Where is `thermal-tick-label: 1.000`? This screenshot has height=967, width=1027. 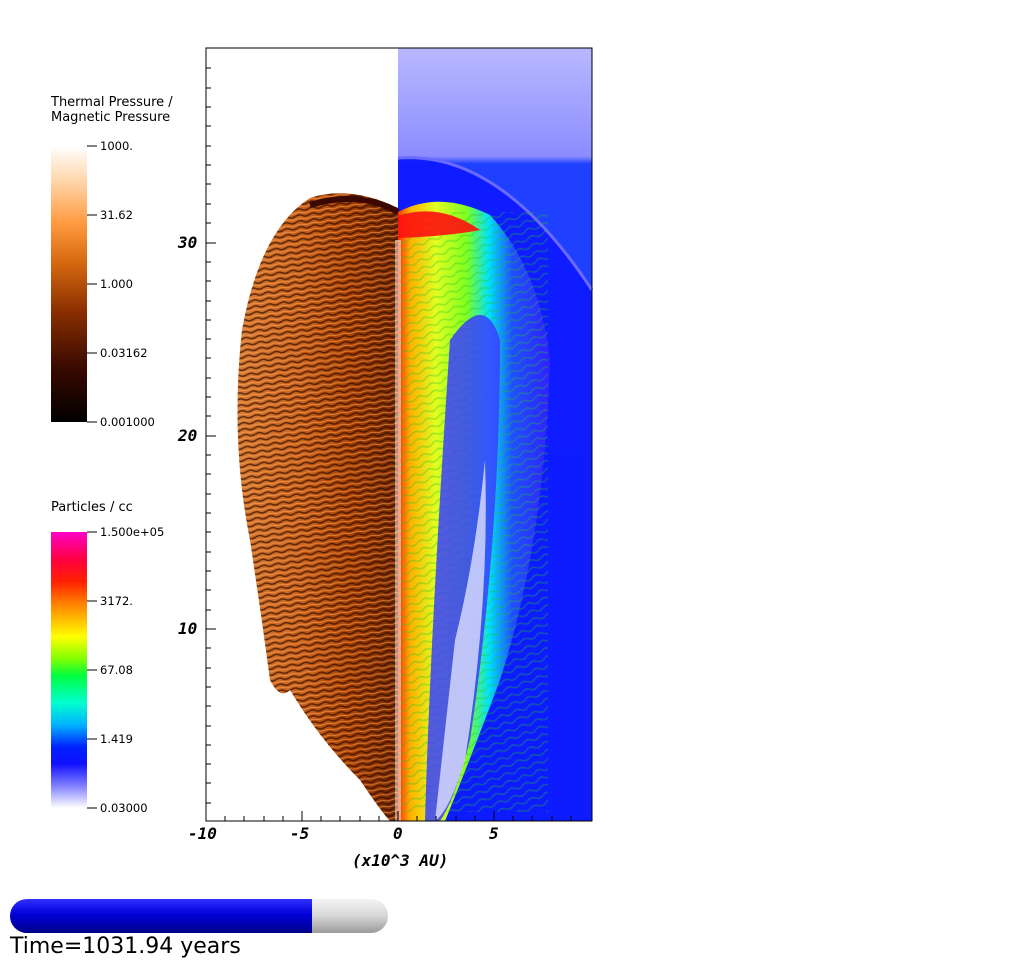 thermal-tick-label: 1.000 is located at coordinates (116, 284).